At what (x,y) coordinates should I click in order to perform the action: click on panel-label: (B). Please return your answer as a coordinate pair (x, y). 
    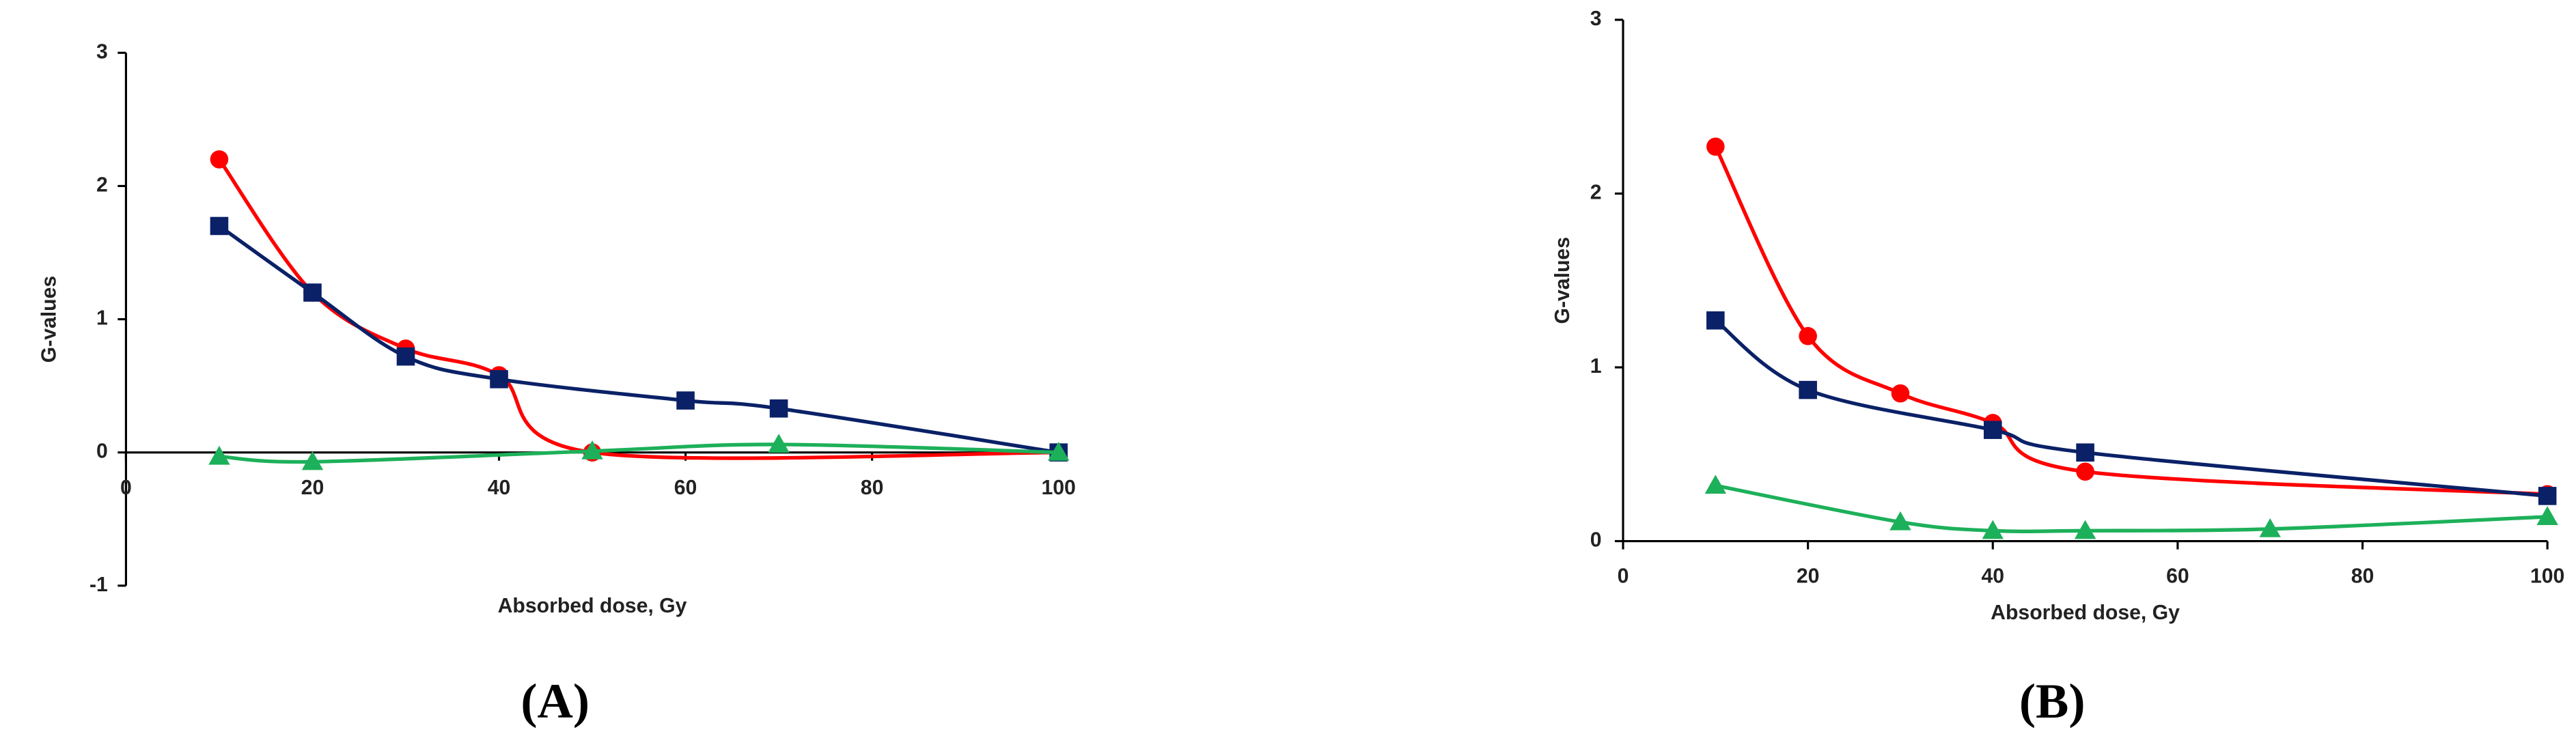
    Looking at the image, I should click on (2052, 701).